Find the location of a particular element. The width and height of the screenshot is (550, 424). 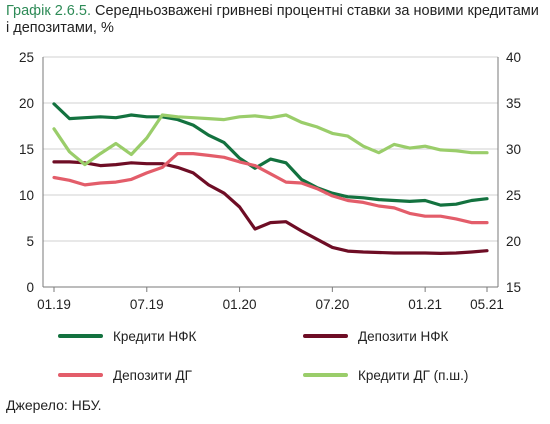

source-note: Джерело: НБУ. is located at coordinates (54, 405).